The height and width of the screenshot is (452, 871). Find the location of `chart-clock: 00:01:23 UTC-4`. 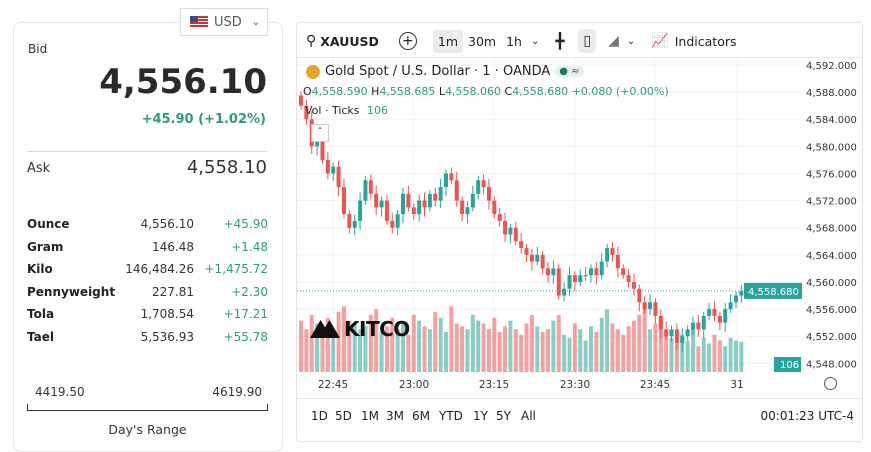

chart-clock: 00:01:23 UTC-4 is located at coordinates (807, 416).